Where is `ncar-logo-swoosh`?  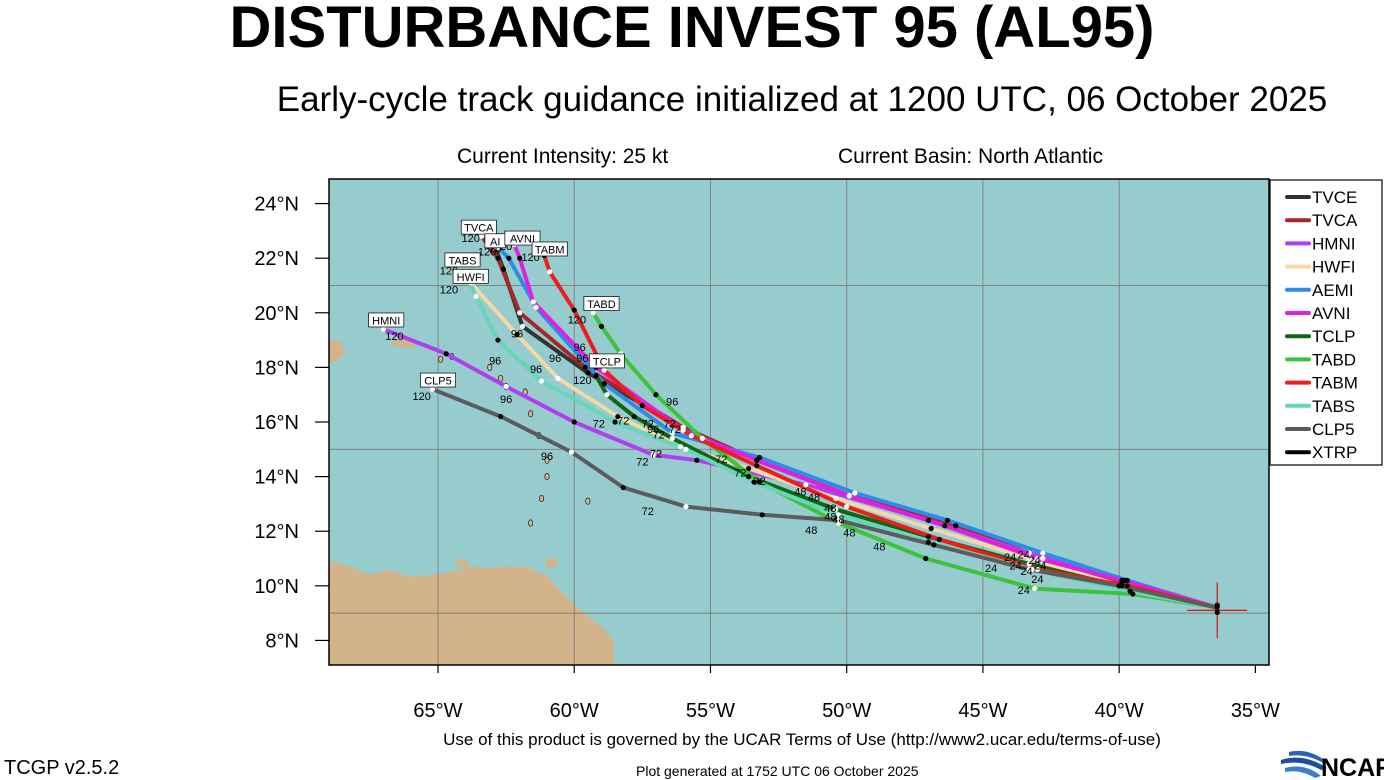
ncar-logo-swoosh is located at coordinates (1304, 763).